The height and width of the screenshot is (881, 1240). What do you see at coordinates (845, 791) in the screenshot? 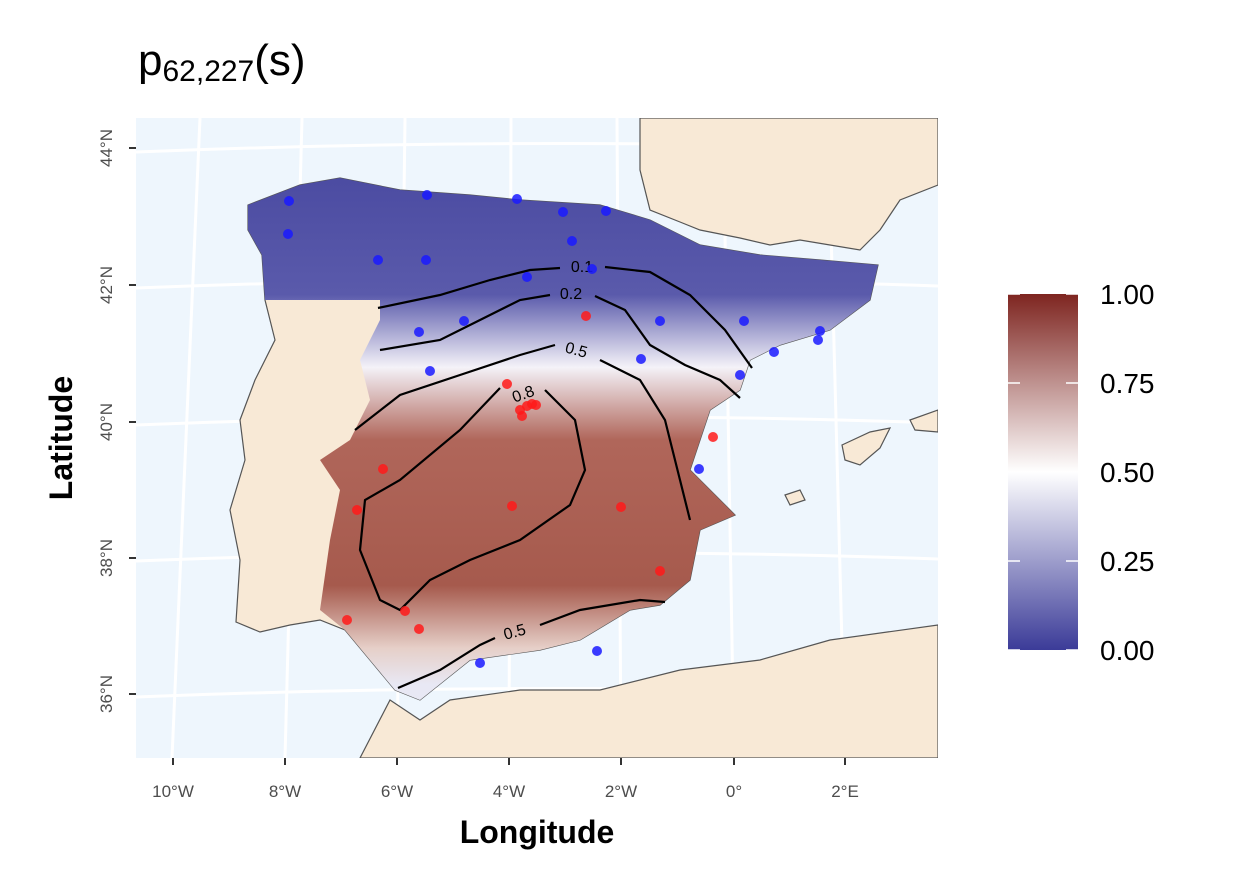
I see `x-tick-label: 2°E` at bounding box center [845, 791].